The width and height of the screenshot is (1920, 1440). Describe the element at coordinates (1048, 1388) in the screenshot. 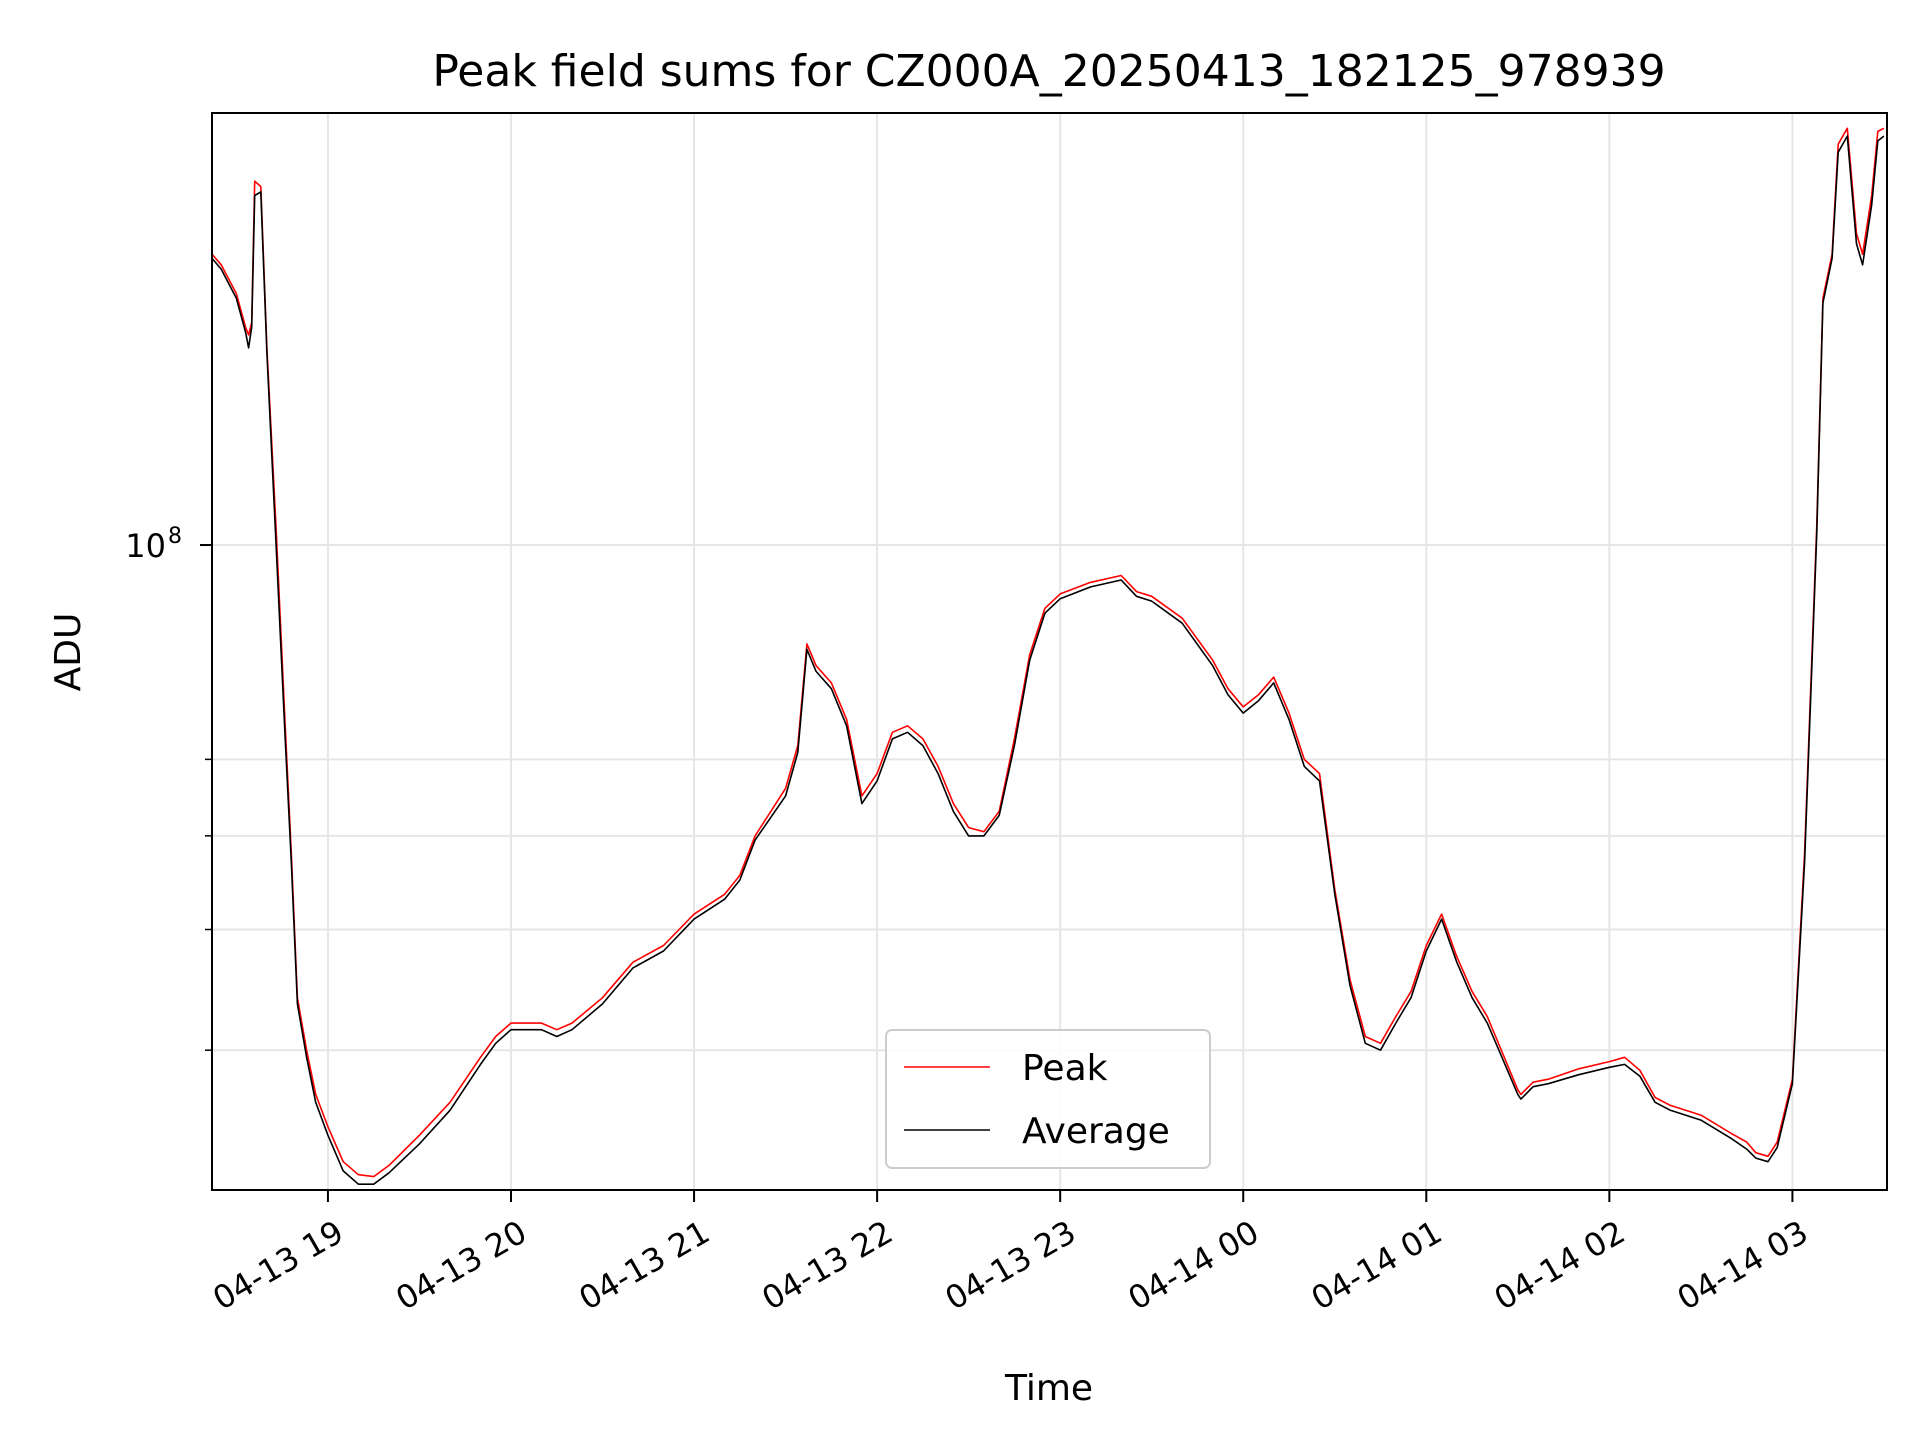

I see `x-axis-label: Time` at that location.